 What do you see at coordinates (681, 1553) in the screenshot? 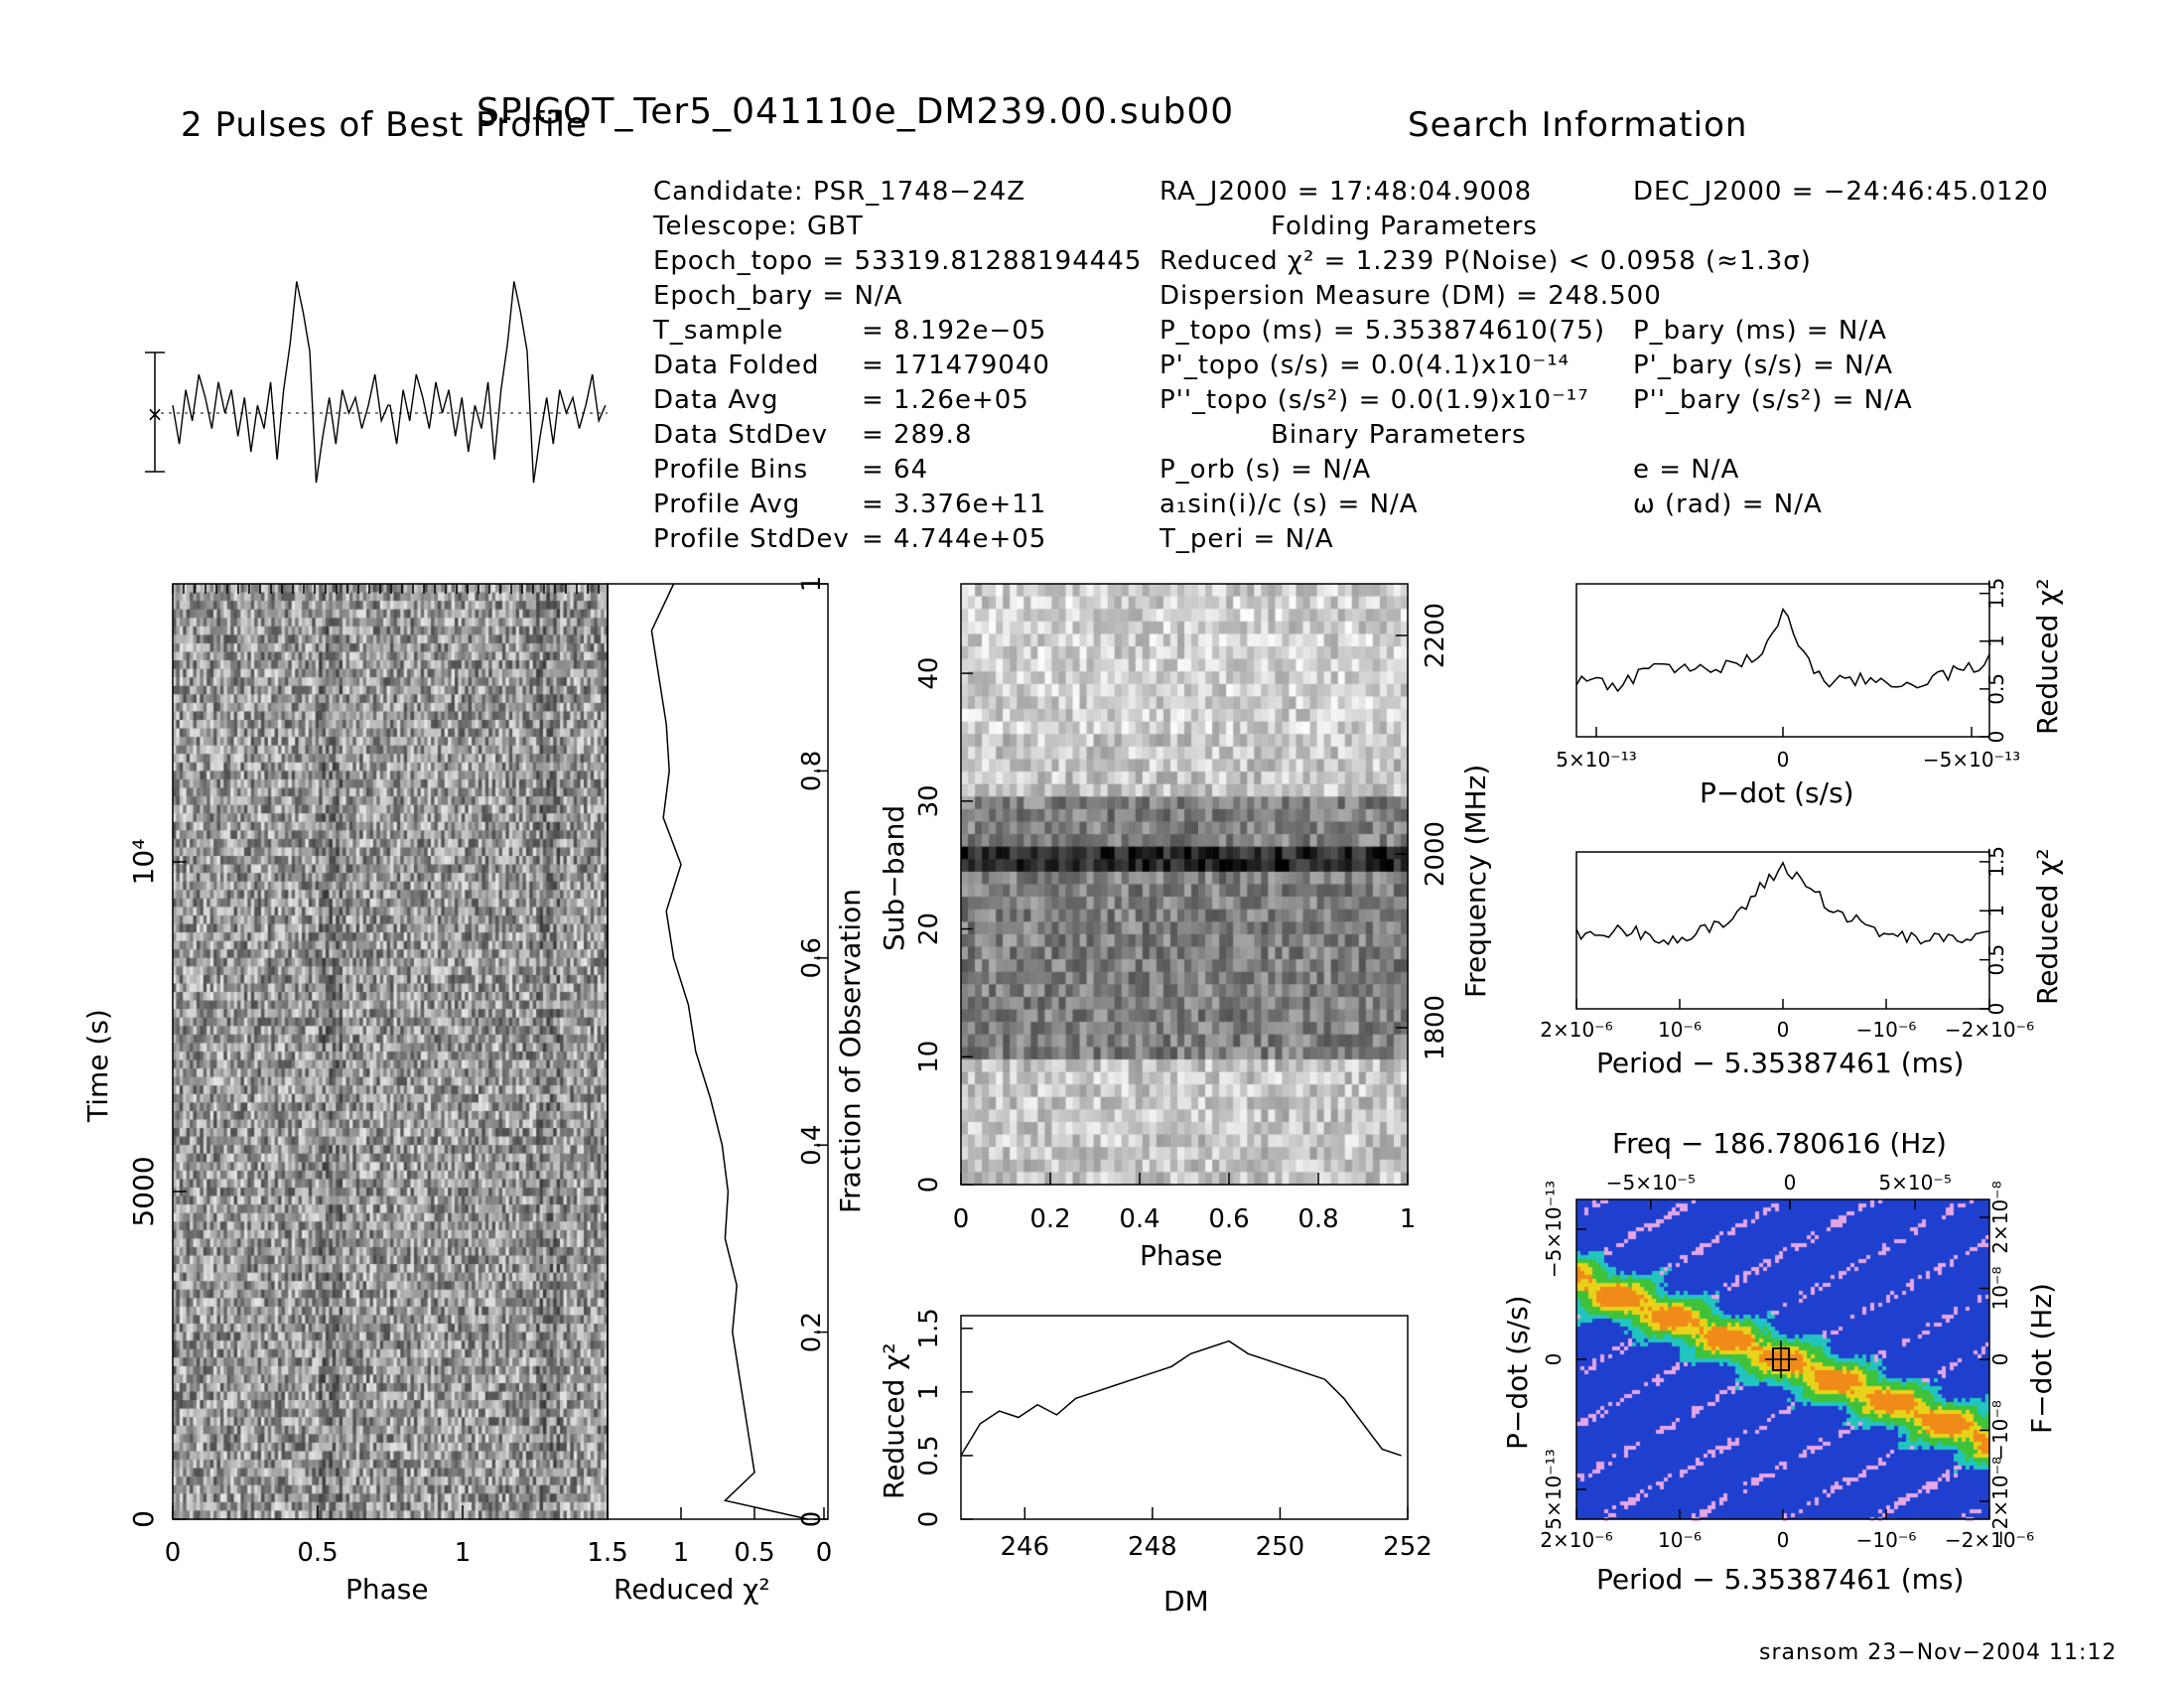
I see `chi-xtick-label: 1` at bounding box center [681, 1553].